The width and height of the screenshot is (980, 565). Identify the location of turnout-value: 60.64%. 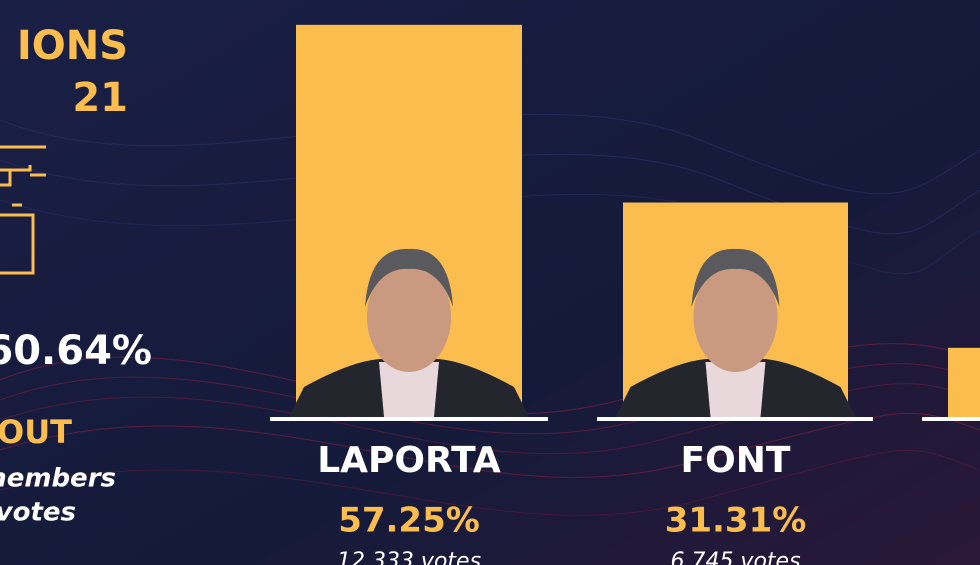
(76, 351).